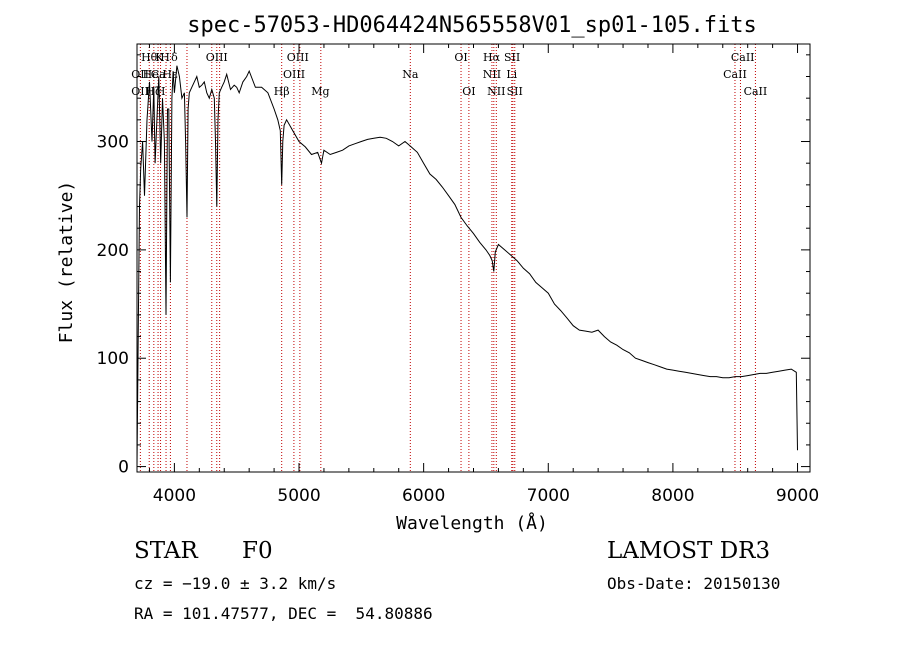 The image size is (900, 649). What do you see at coordinates (797, 496) in the screenshot?
I see `x-tick-label: 9000` at bounding box center [797, 496].